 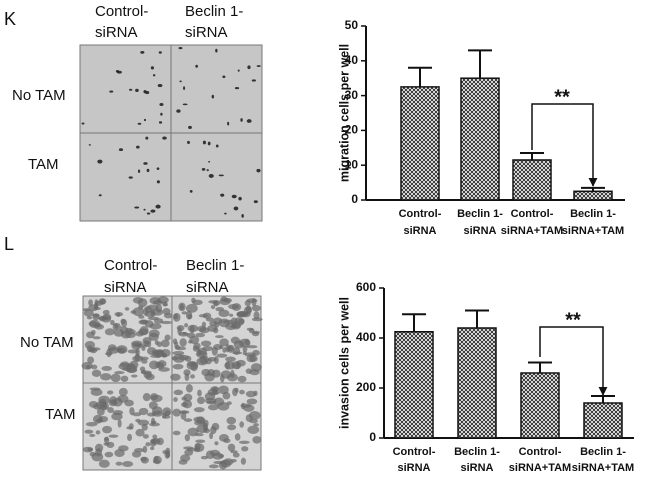 I want to click on y-axis-label: invasion cells per well, so click(x=344, y=363).